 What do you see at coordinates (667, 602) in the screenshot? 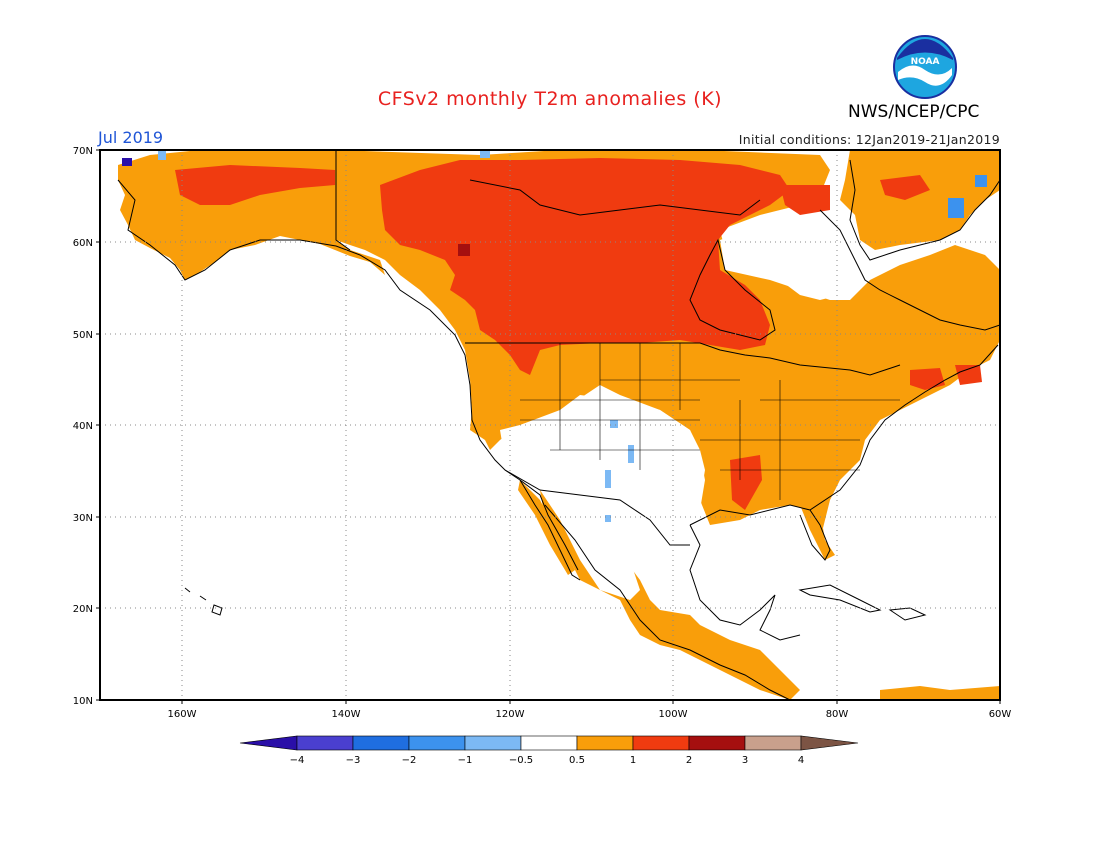
I see `coastline-mexico-pacific` at bounding box center [667, 602].